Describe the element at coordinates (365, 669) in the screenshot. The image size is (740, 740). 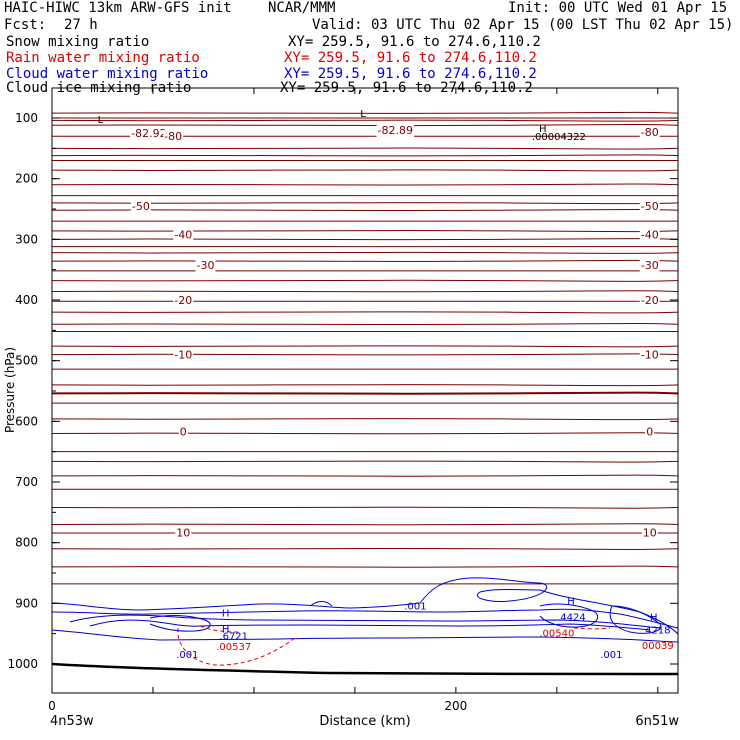
I see `terrain-line` at that location.